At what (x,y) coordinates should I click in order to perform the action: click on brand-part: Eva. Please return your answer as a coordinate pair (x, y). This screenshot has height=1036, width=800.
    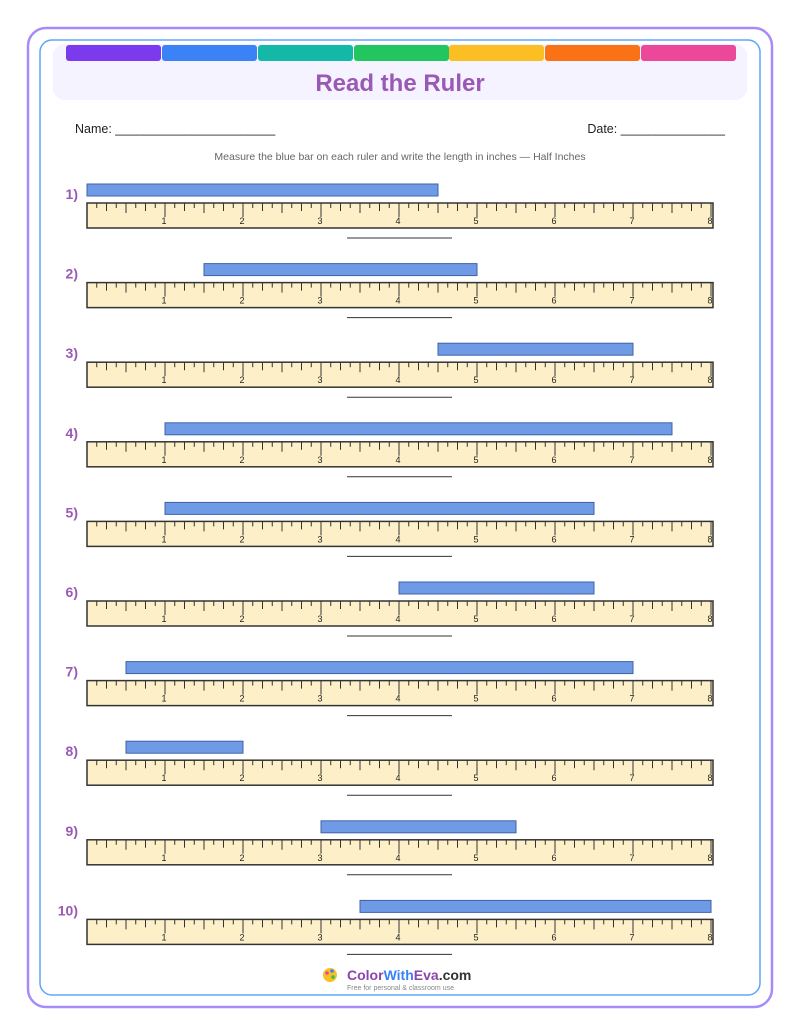
    Looking at the image, I should click on (426, 975).